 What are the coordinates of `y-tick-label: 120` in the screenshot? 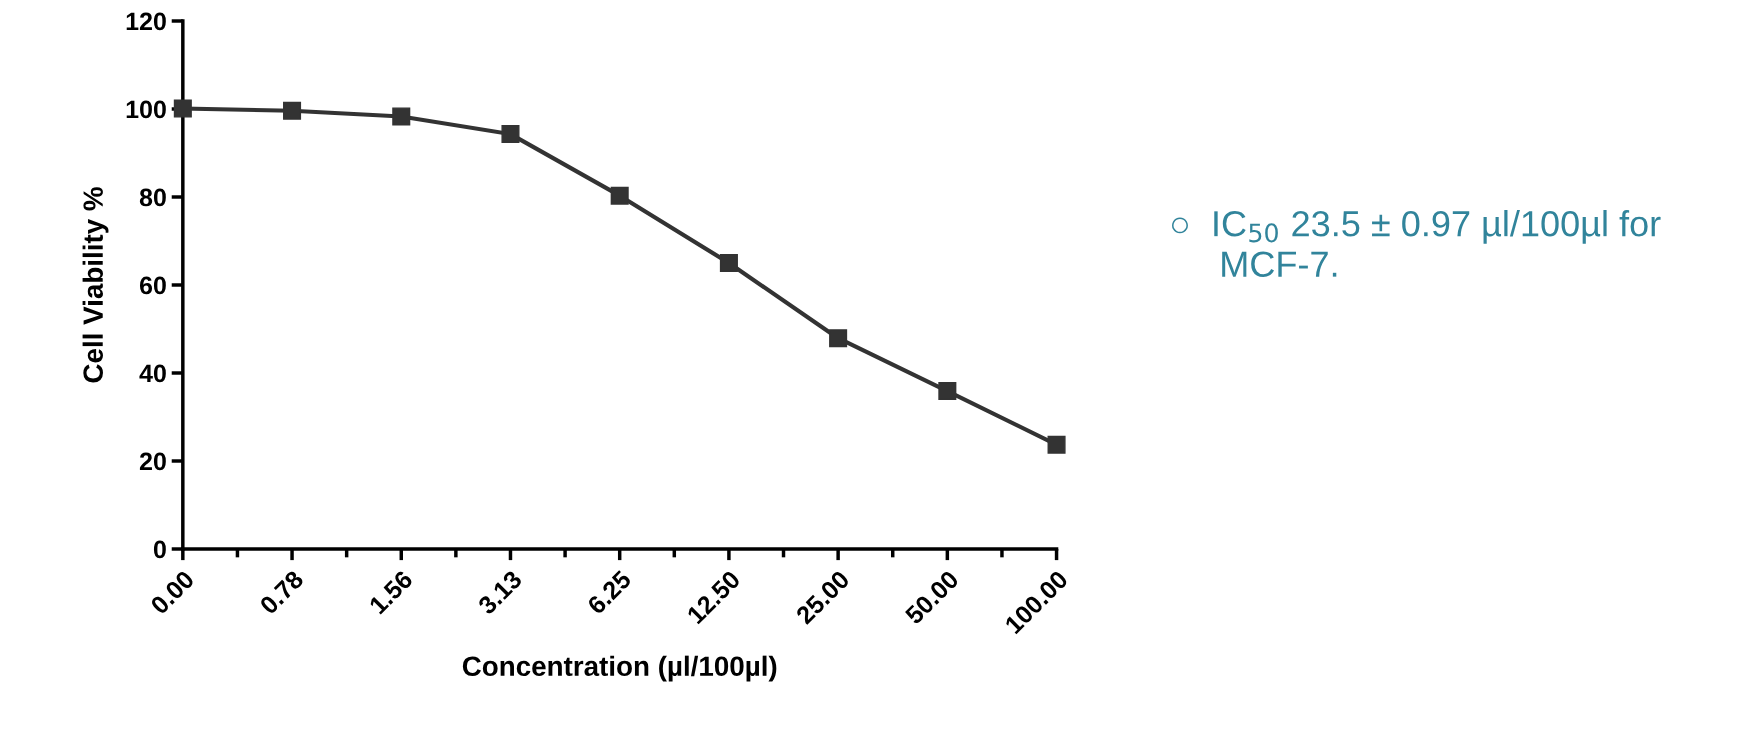 It's located at (146, 21).